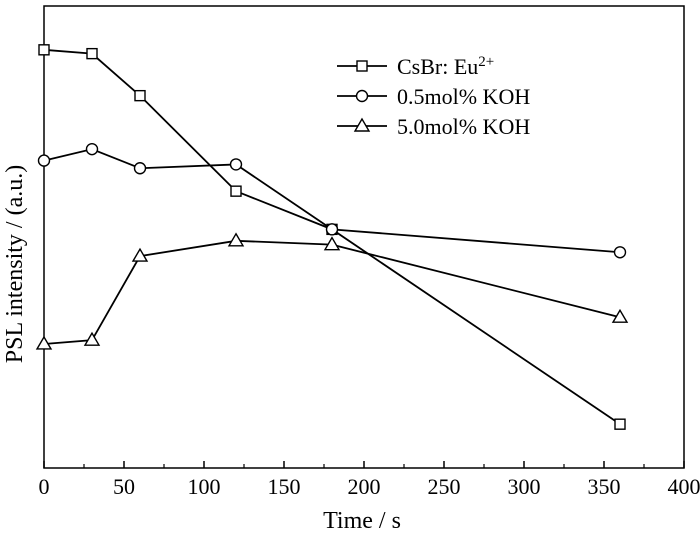  Describe the element at coordinates (15, 264) in the screenshot. I see `y-axis-label: PSL intensity / (a.u.)` at that location.